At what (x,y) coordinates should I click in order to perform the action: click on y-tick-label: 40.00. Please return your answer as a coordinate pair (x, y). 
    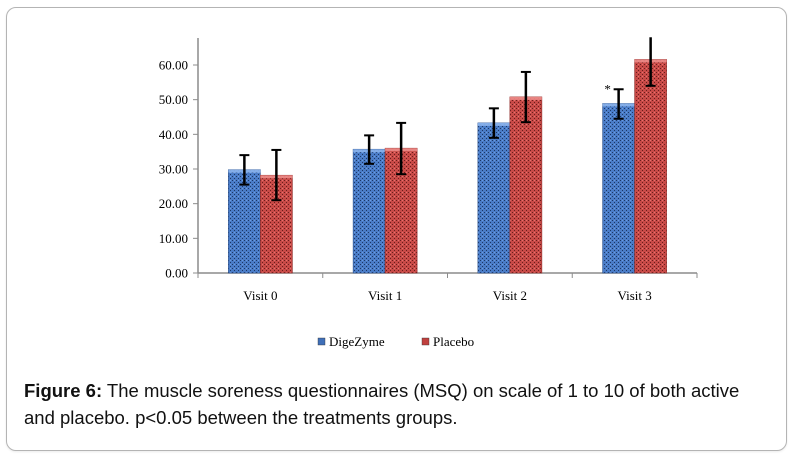
    Looking at the image, I should click on (173, 134).